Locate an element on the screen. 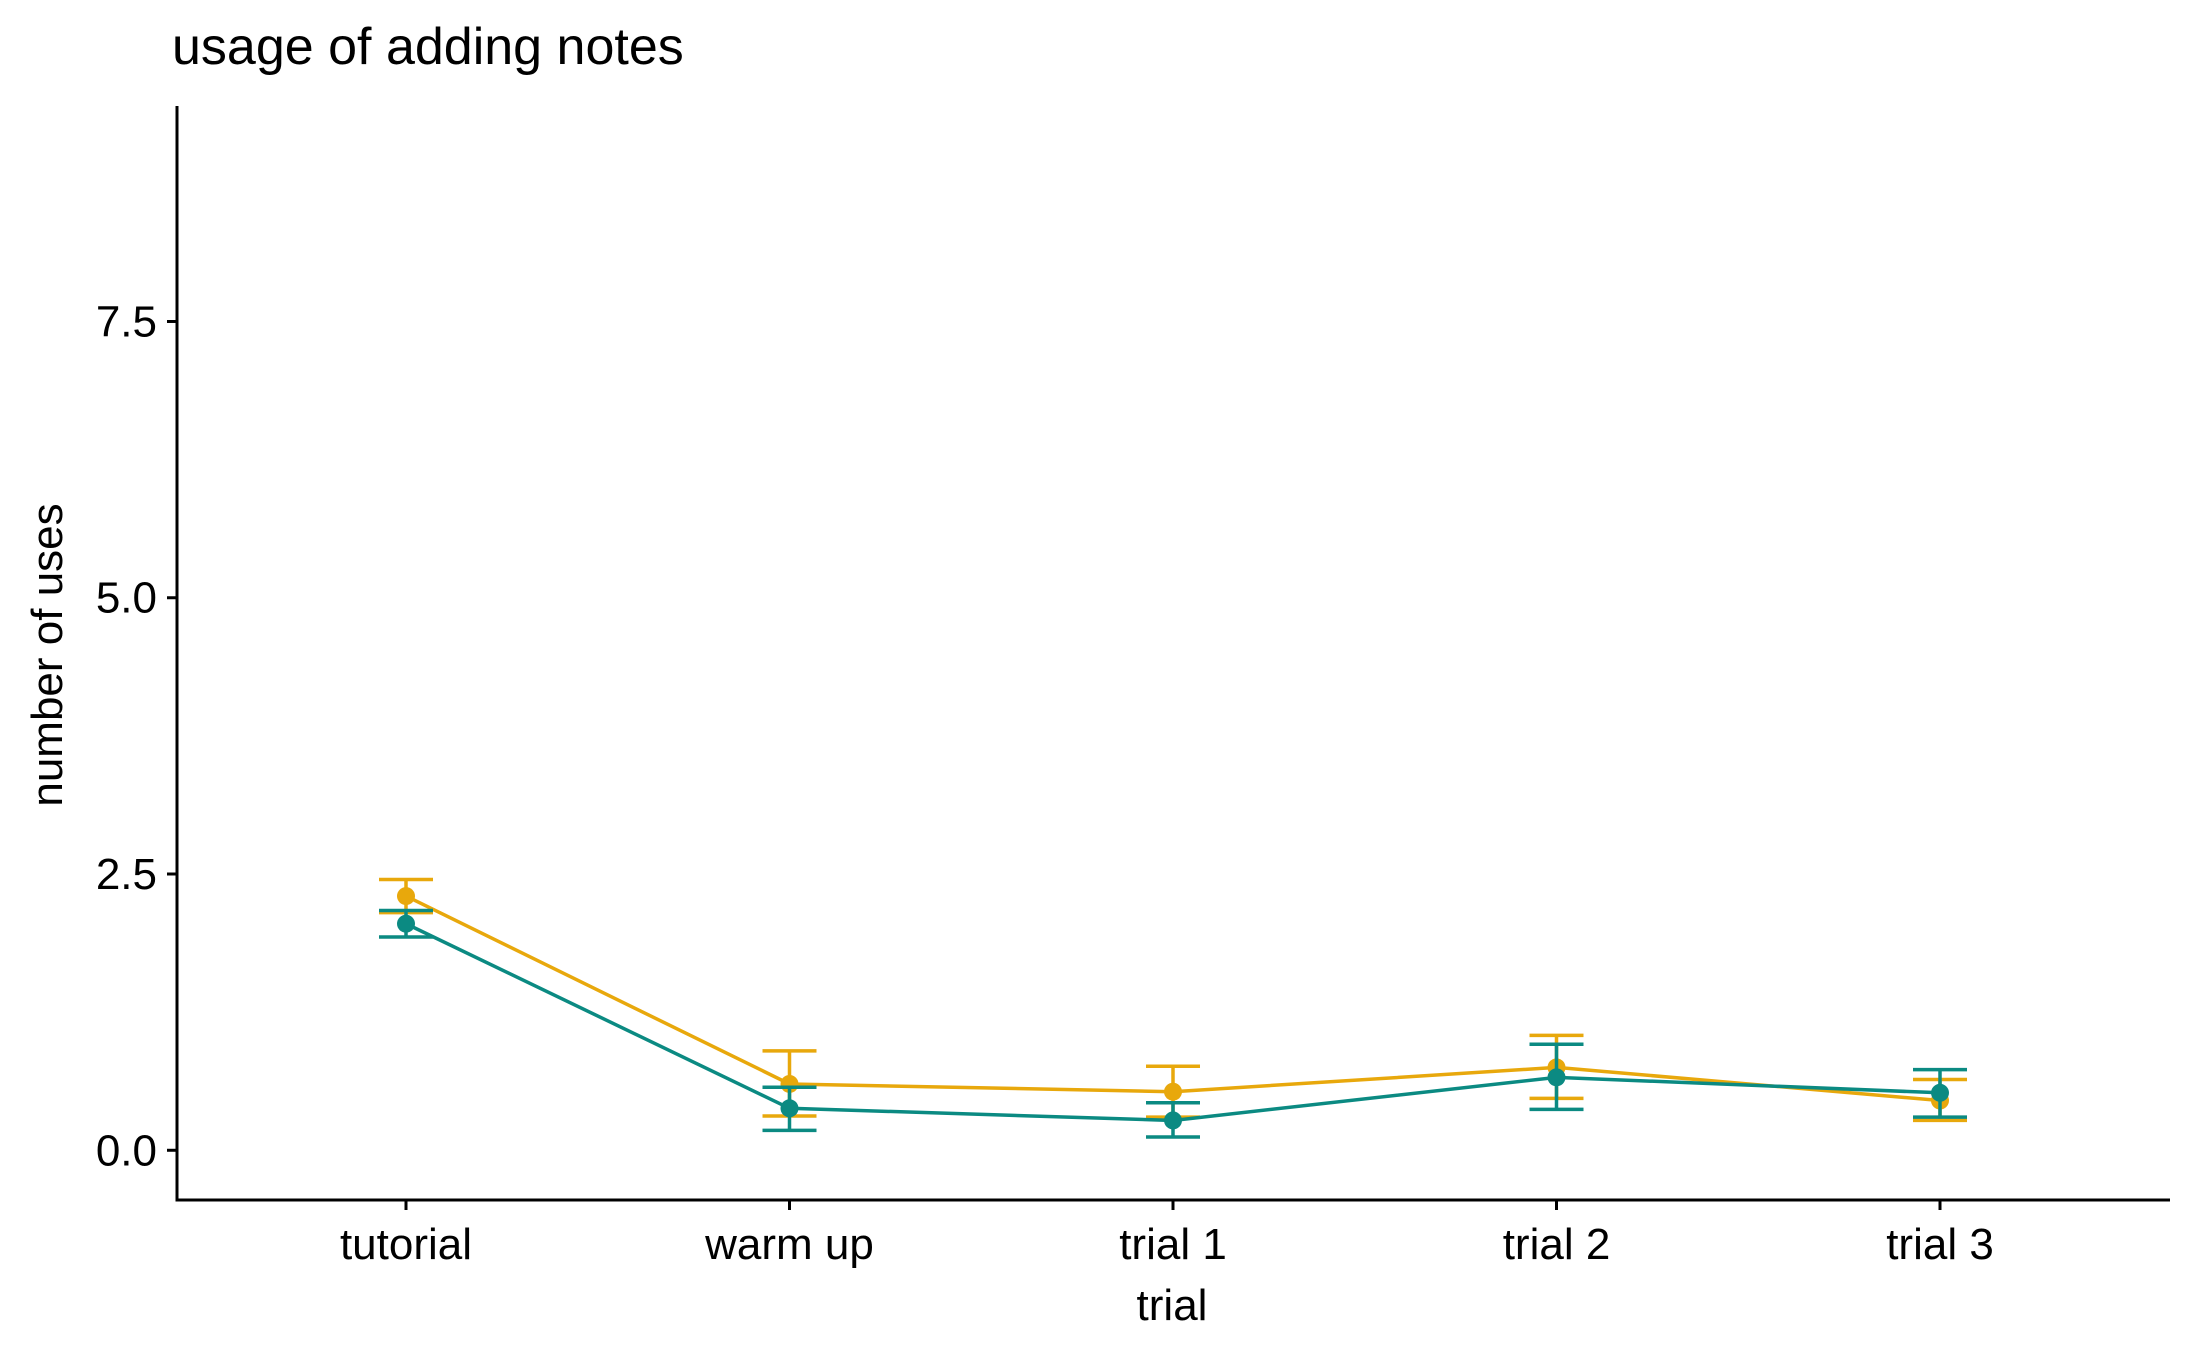 The height and width of the screenshot is (1350, 2187). chart-title: usage of adding notes is located at coordinates (428, 47).